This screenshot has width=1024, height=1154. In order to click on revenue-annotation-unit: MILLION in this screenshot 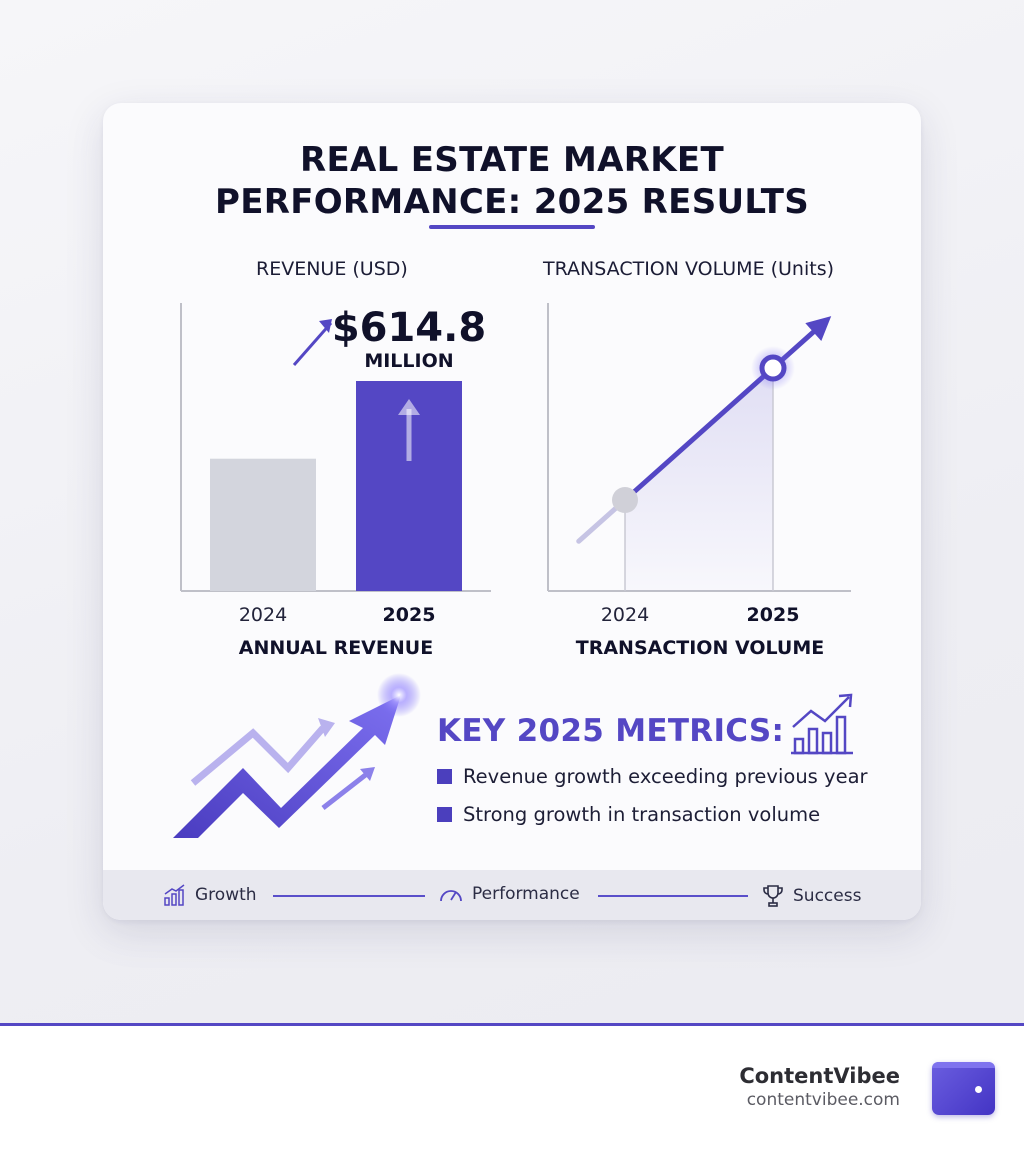, I will do `click(408, 361)`.